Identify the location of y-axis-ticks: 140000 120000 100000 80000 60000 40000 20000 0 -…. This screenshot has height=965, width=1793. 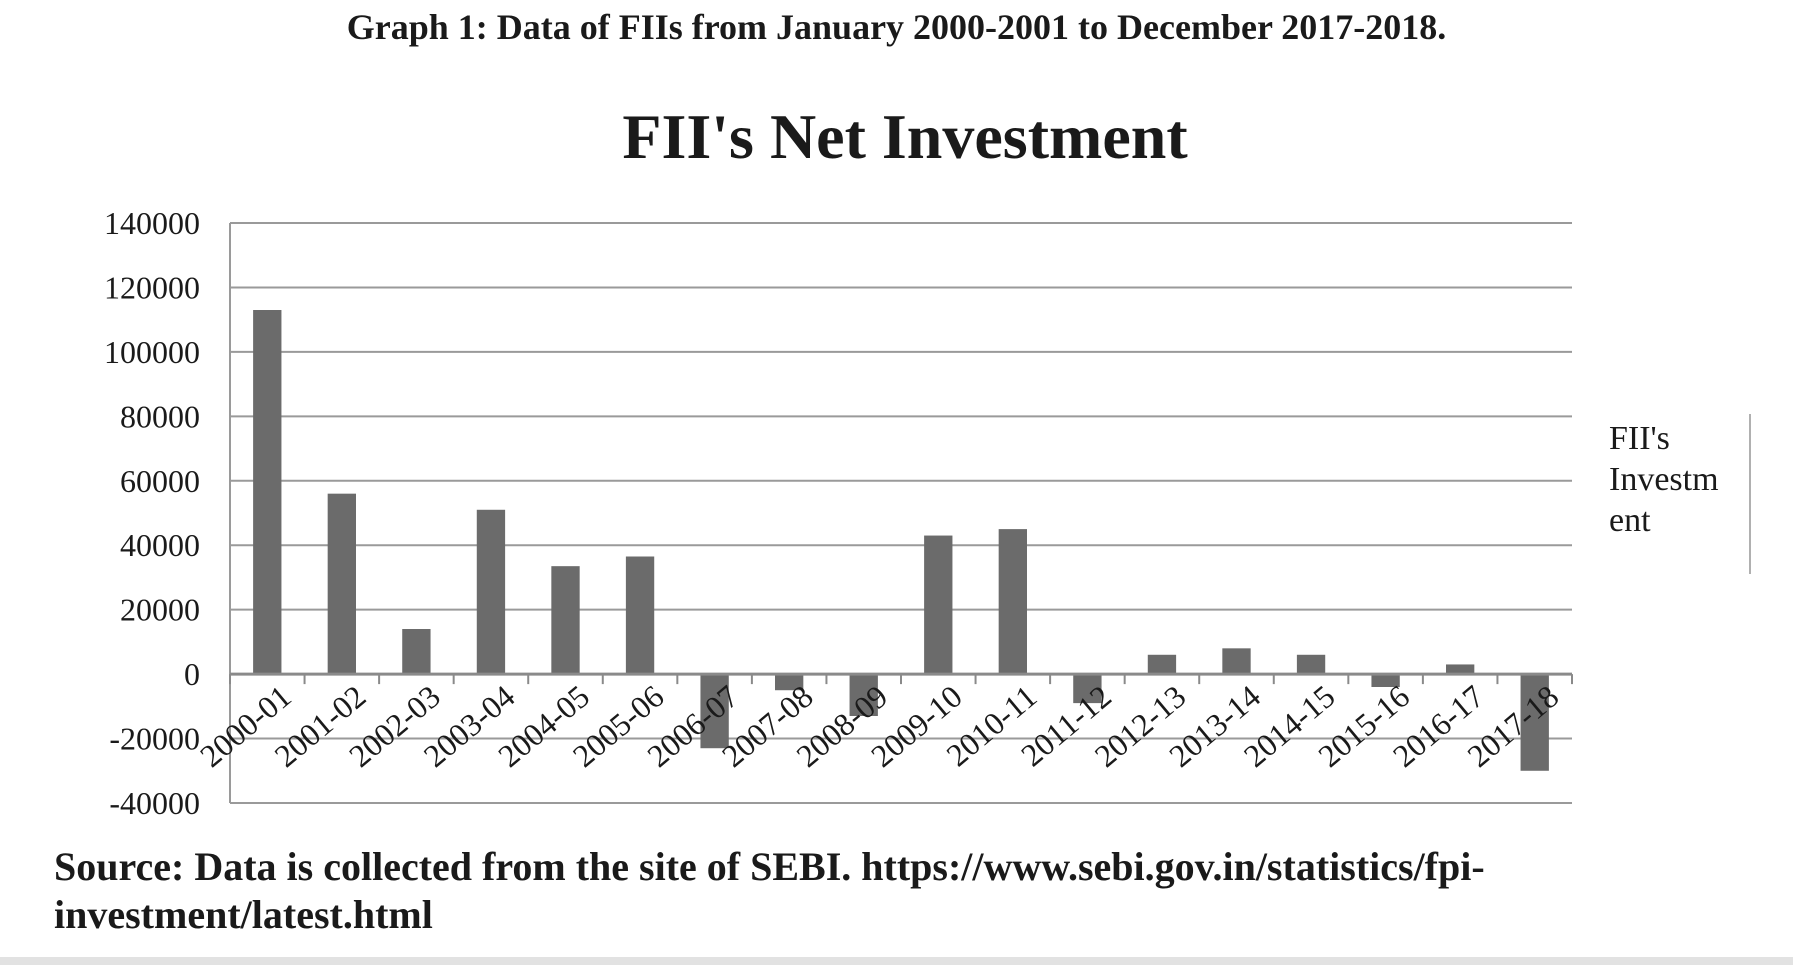
(152, 513).